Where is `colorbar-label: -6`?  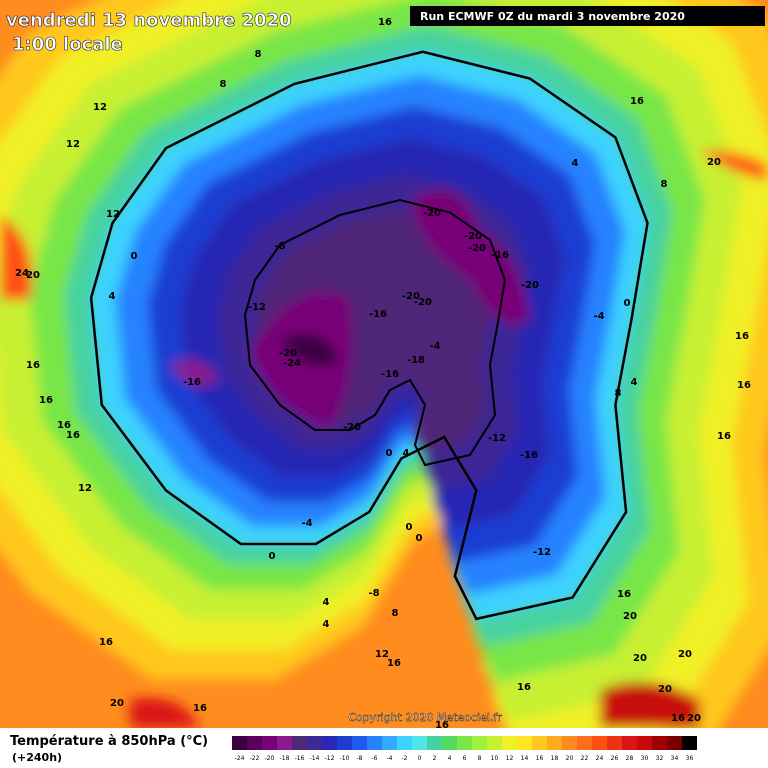
colorbar-label: -6 is located at coordinates (375, 758).